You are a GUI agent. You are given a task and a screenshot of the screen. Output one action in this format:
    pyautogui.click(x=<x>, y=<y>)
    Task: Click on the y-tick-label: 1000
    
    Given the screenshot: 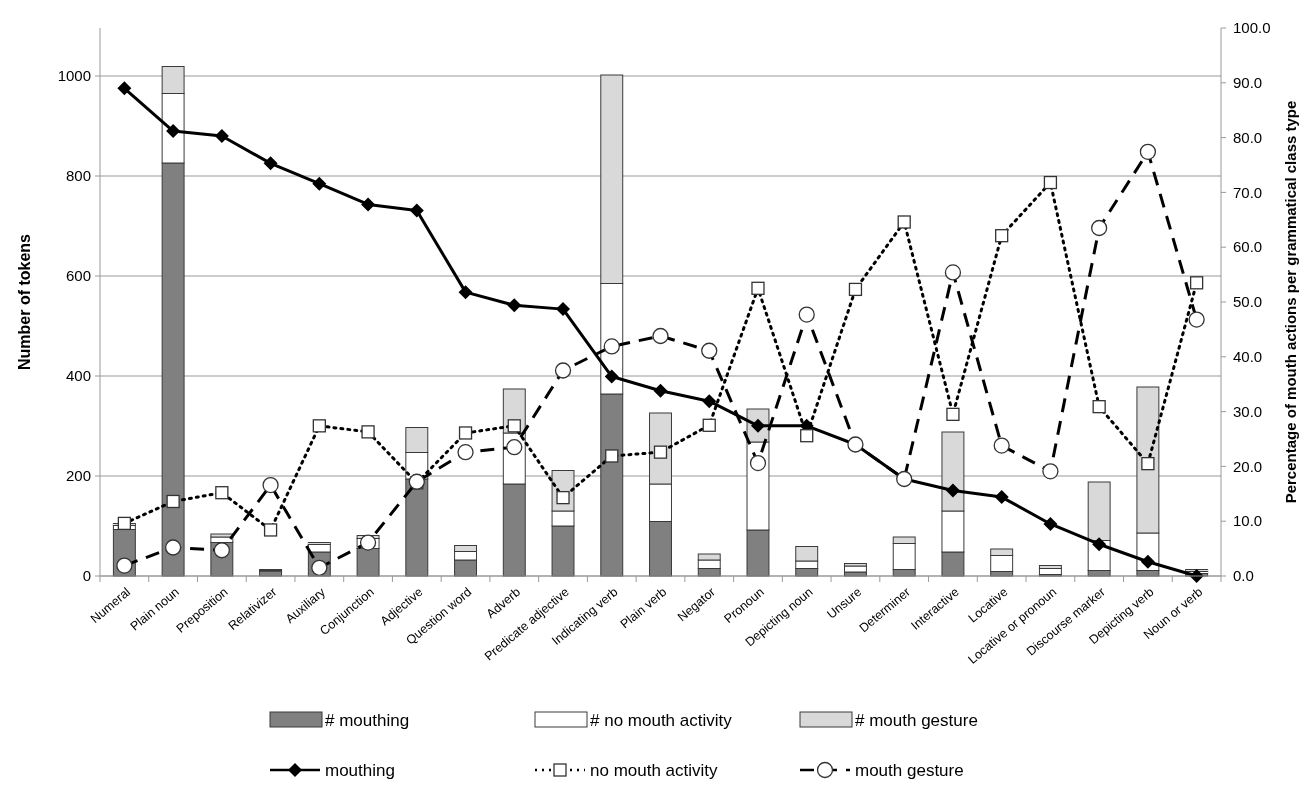 What is the action you would take?
    pyautogui.click(x=74, y=76)
    